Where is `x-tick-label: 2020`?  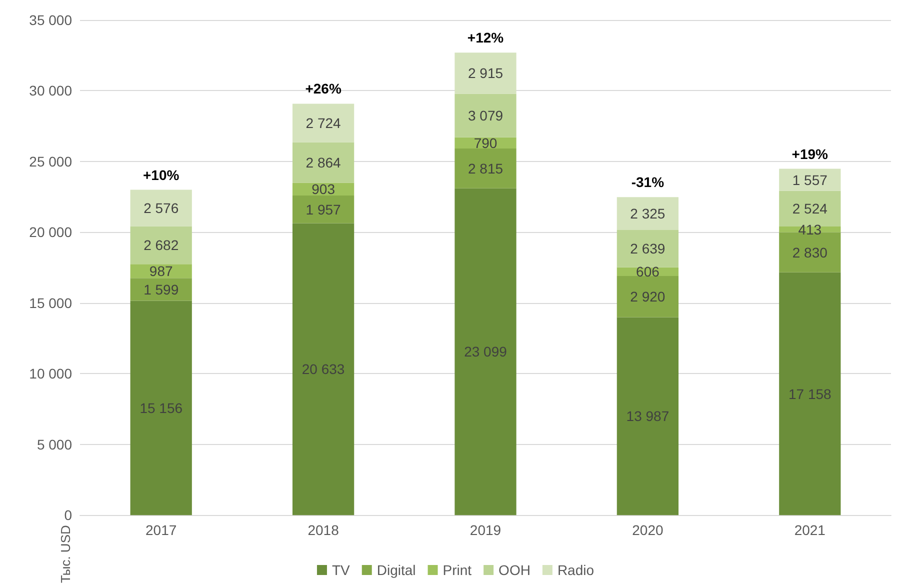 x-tick-label: 2020 is located at coordinates (648, 530).